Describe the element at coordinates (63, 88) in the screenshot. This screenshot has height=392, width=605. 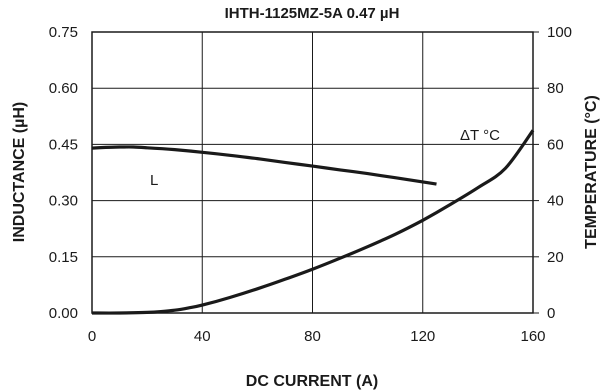
I see `y-tick-label: 0.60` at that location.